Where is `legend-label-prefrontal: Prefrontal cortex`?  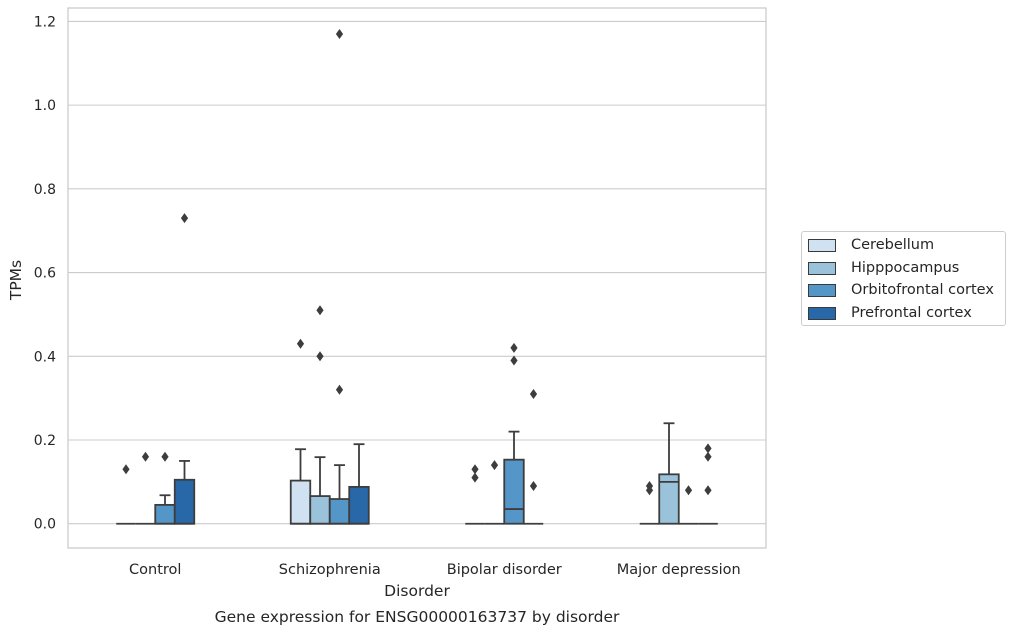
legend-label-prefrontal: Prefrontal cortex is located at coordinates (911, 313).